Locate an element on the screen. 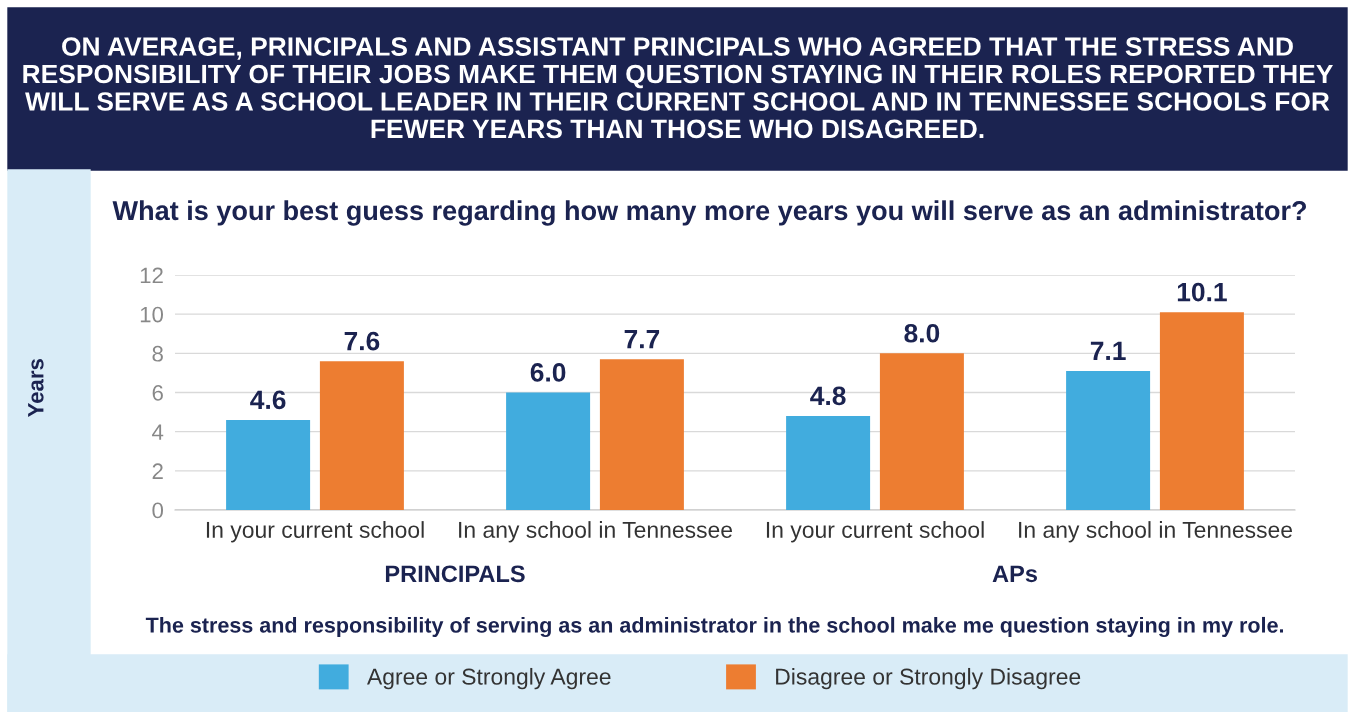 The image size is (1355, 712). y-axis-title: Years is located at coordinates (36, 388).